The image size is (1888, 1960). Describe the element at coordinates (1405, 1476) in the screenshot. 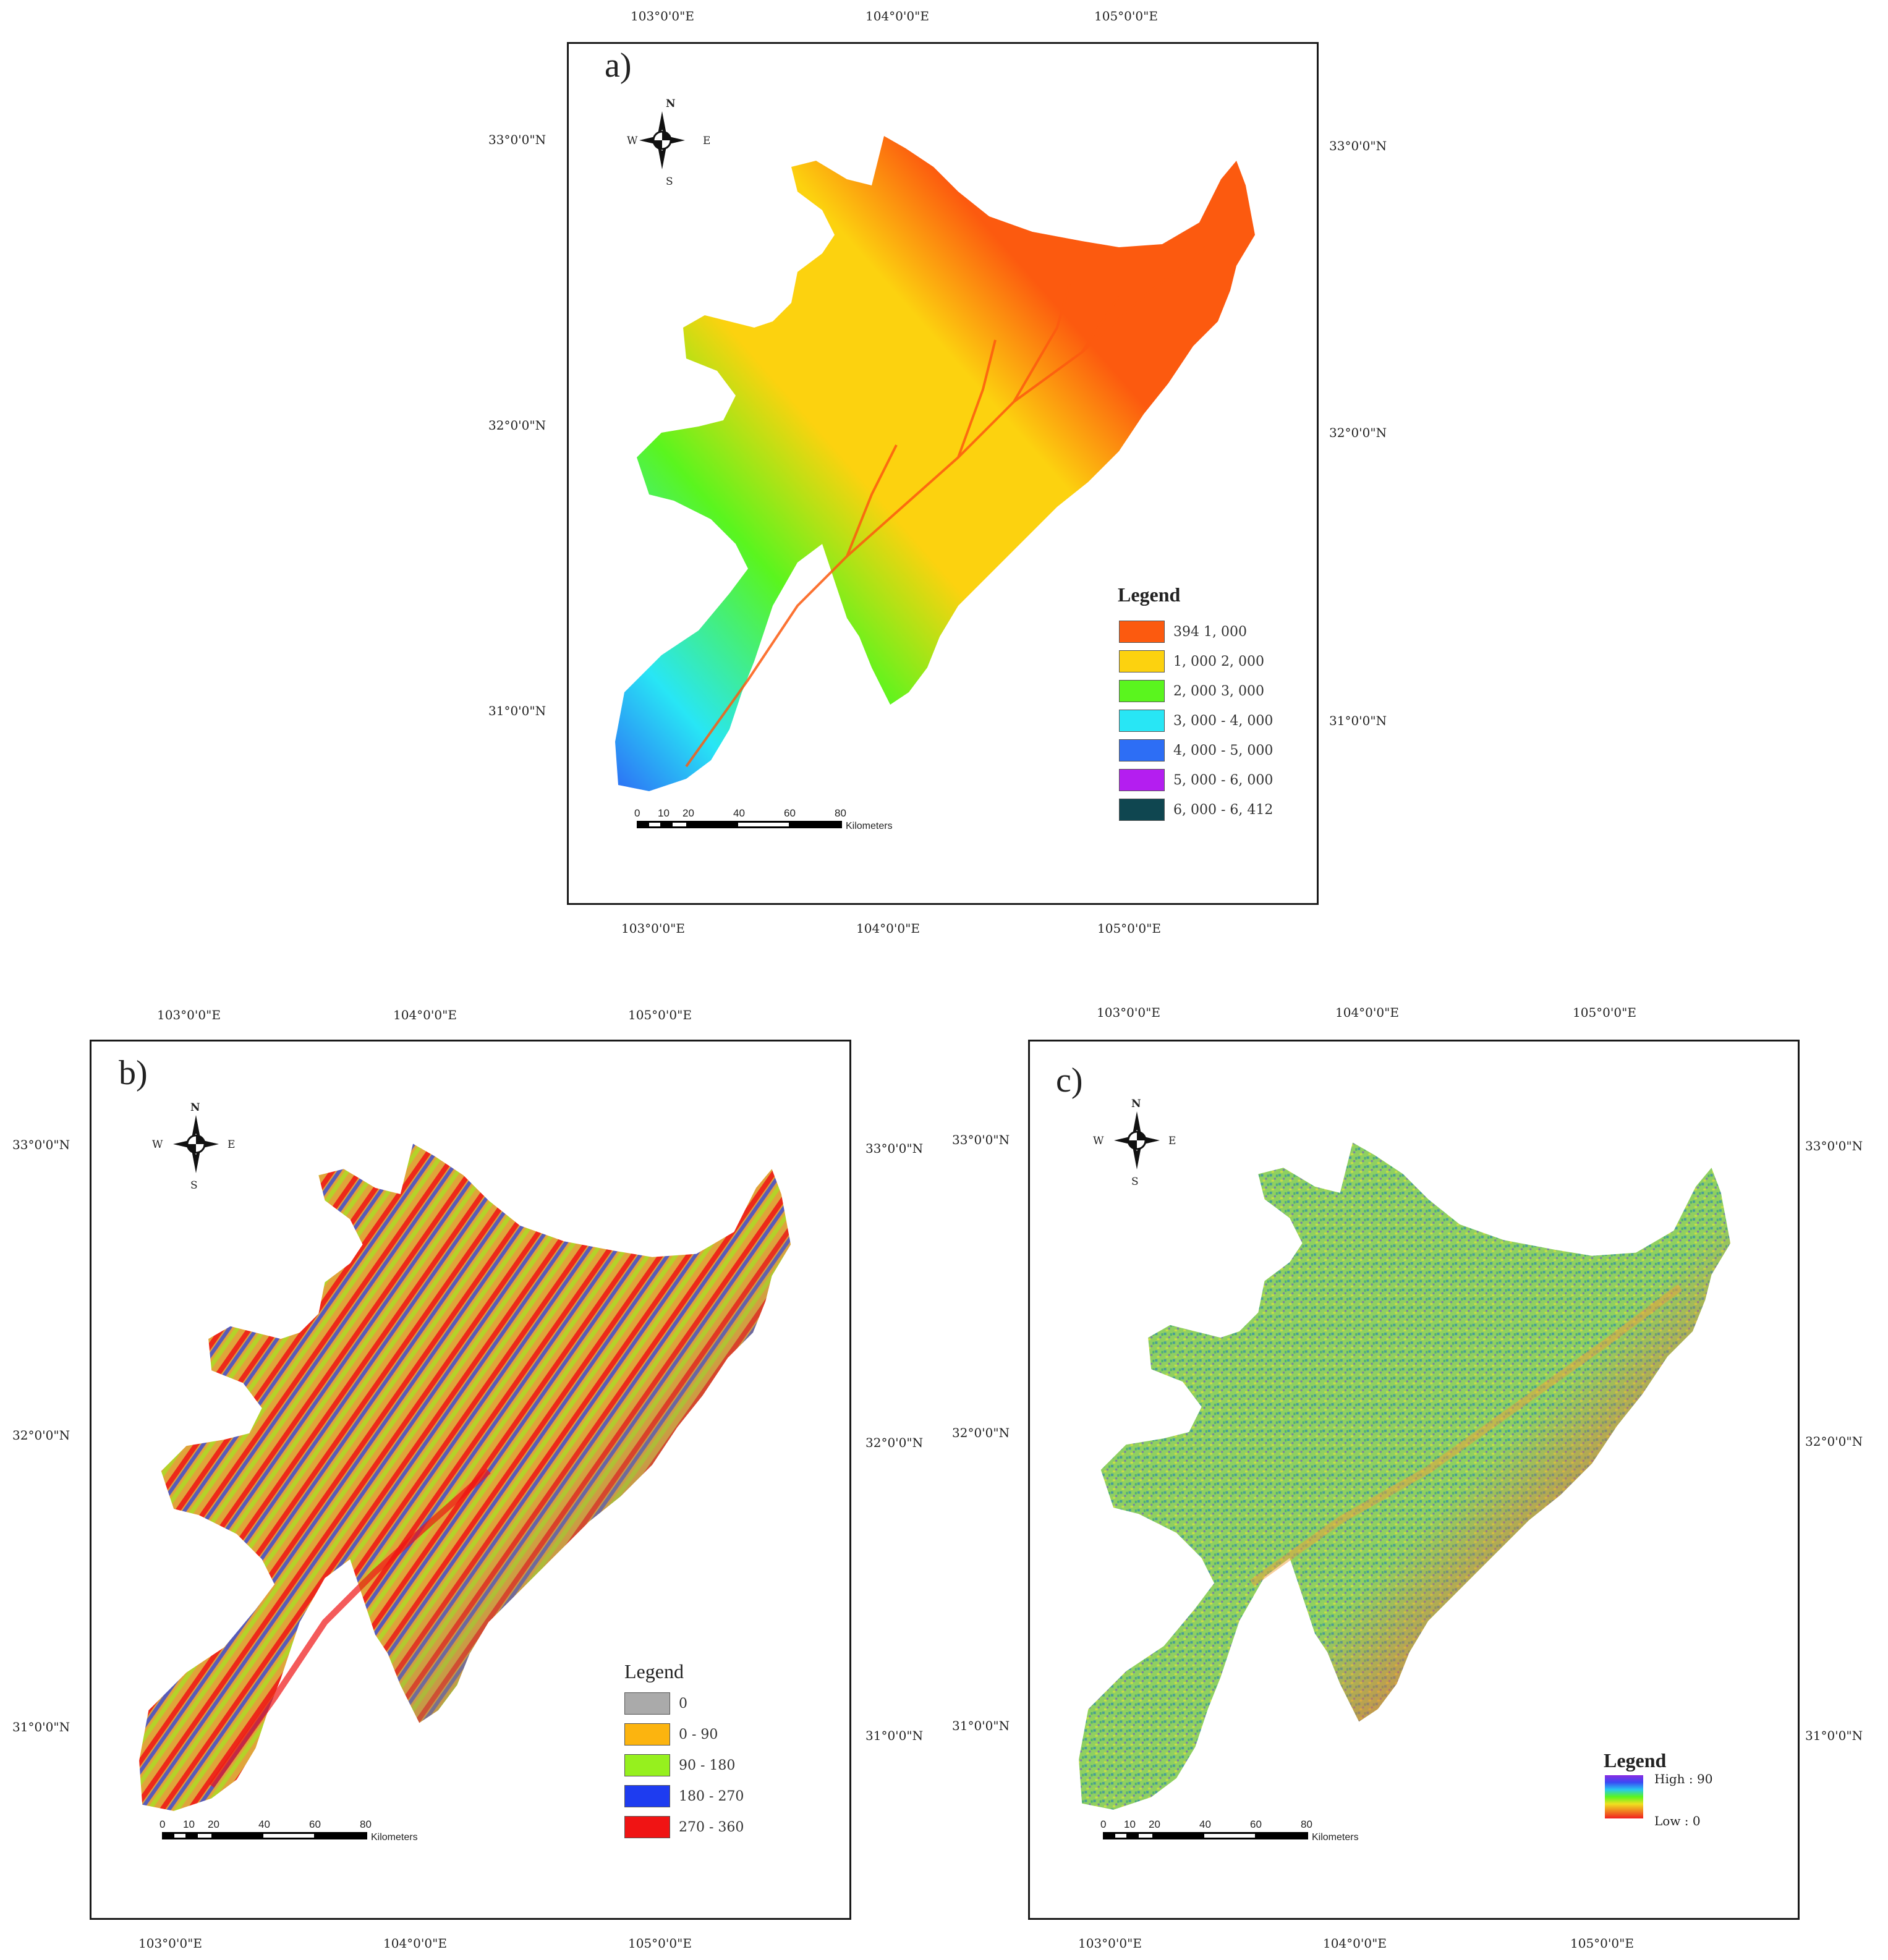

I see `slope-map` at that location.